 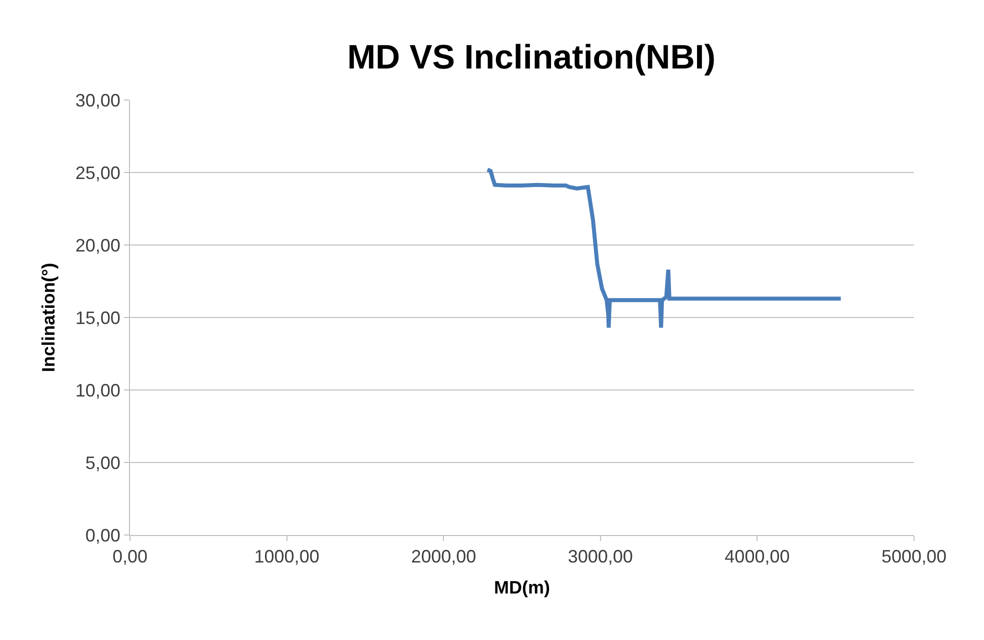 I want to click on x-tick-label: 5000,00, so click(x=914, y=556).